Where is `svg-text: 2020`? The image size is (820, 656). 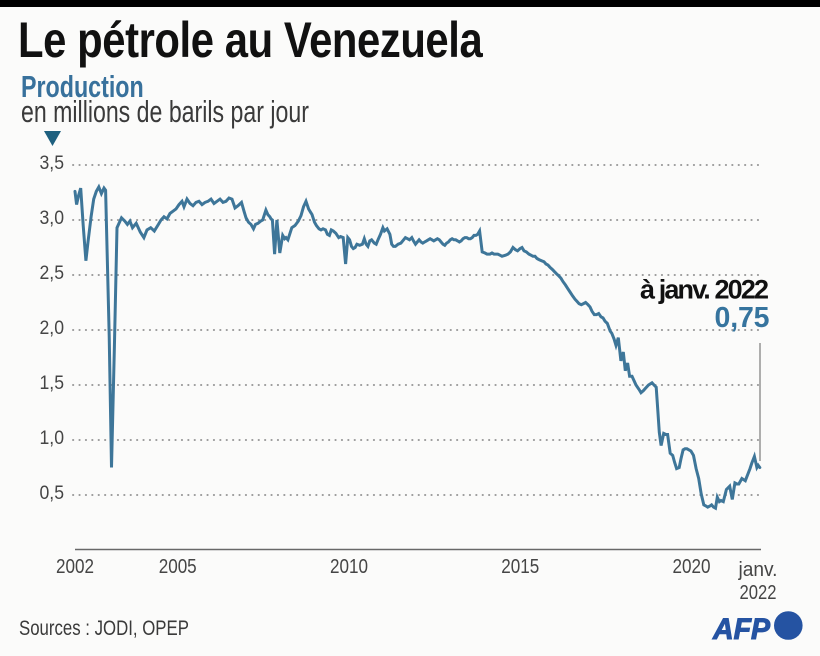 svg-text: 2020 is located at coordinates (692, 566).